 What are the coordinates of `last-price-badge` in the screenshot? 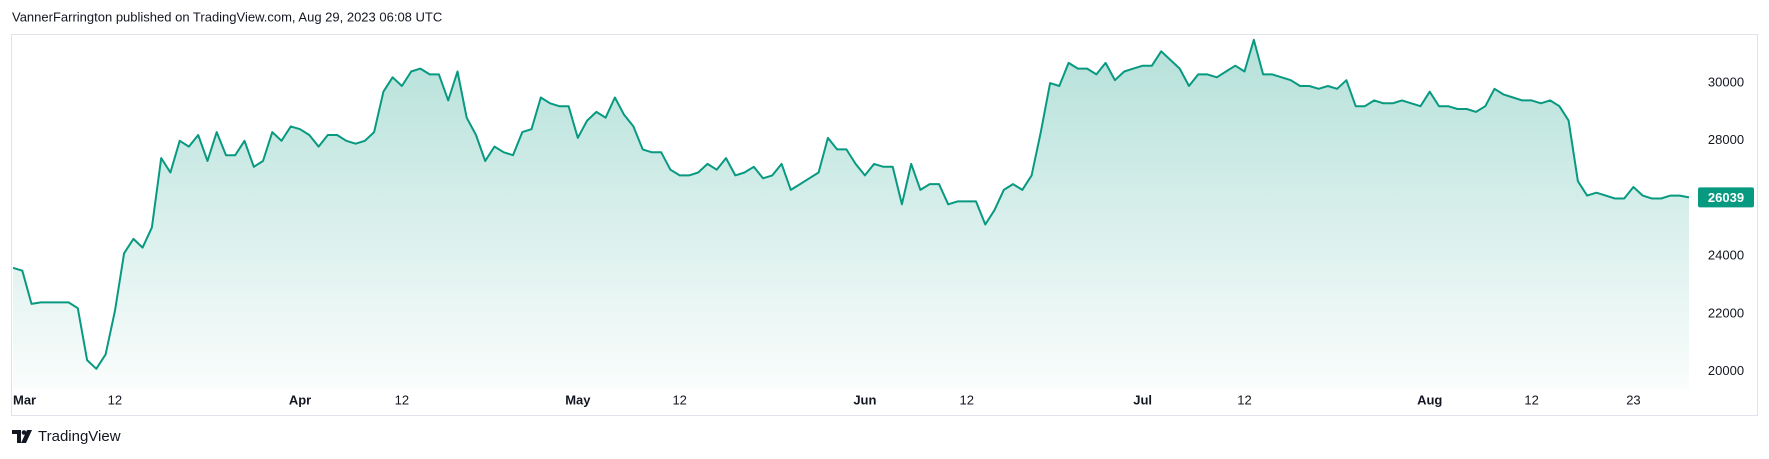 It's located at (1726, 197).